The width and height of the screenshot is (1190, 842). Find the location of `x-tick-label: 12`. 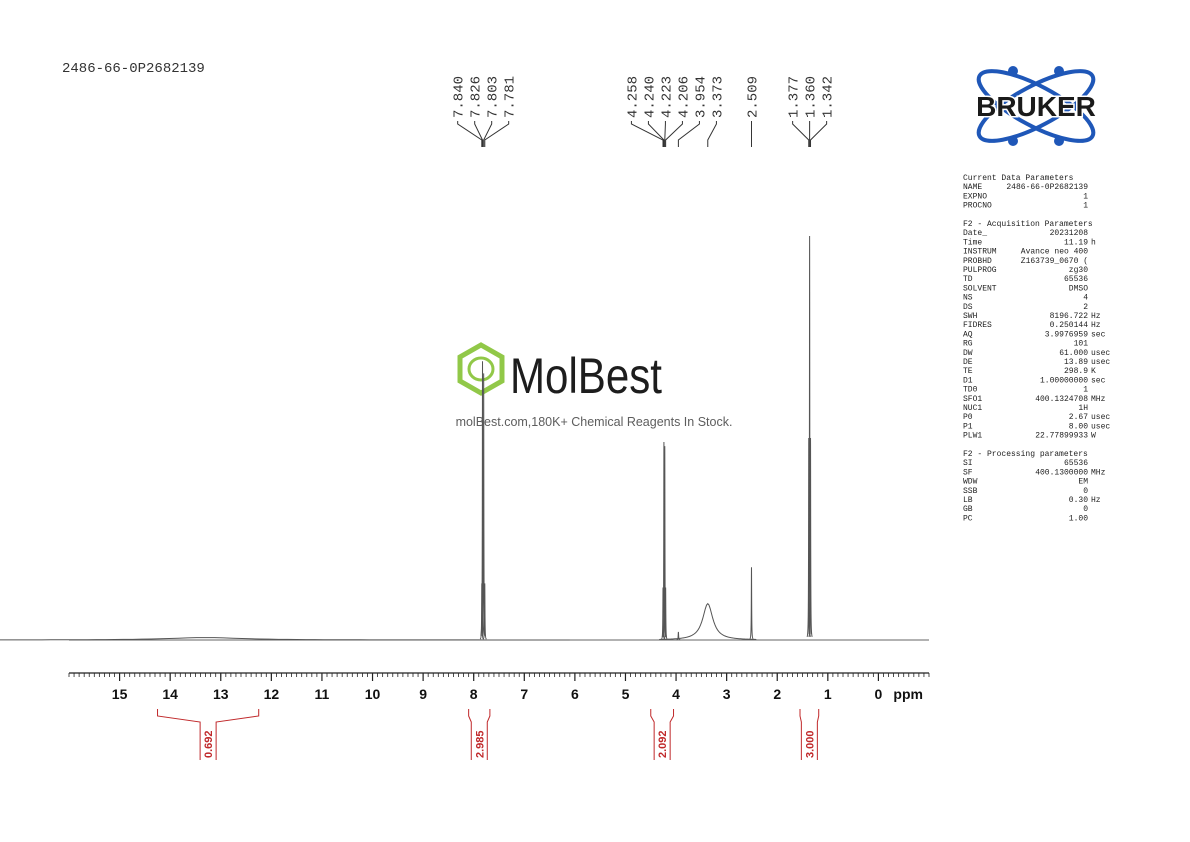

x-tick-label: 12 is located at coordinates (272, 694).